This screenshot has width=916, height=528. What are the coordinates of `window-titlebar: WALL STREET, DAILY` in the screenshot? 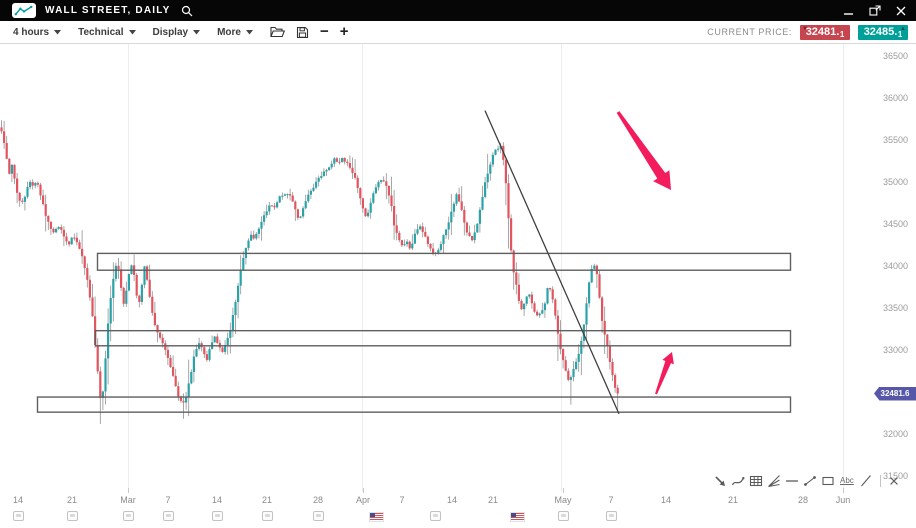 It's located at (458, 10).